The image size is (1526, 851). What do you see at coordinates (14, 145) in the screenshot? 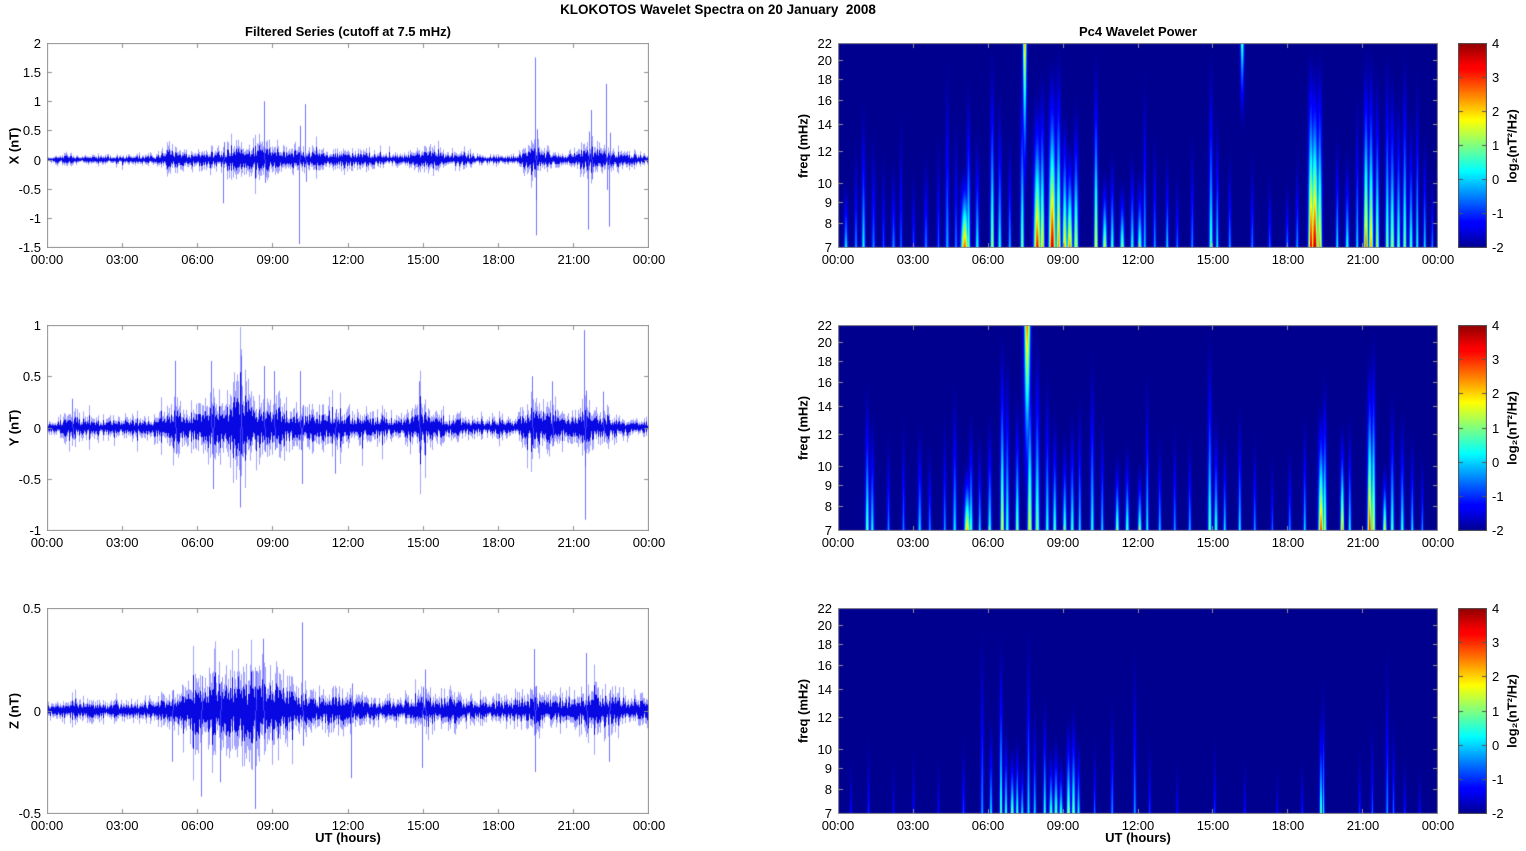
I see `series-yaxis-label: X (nT)` at bounding box center [14, 145].